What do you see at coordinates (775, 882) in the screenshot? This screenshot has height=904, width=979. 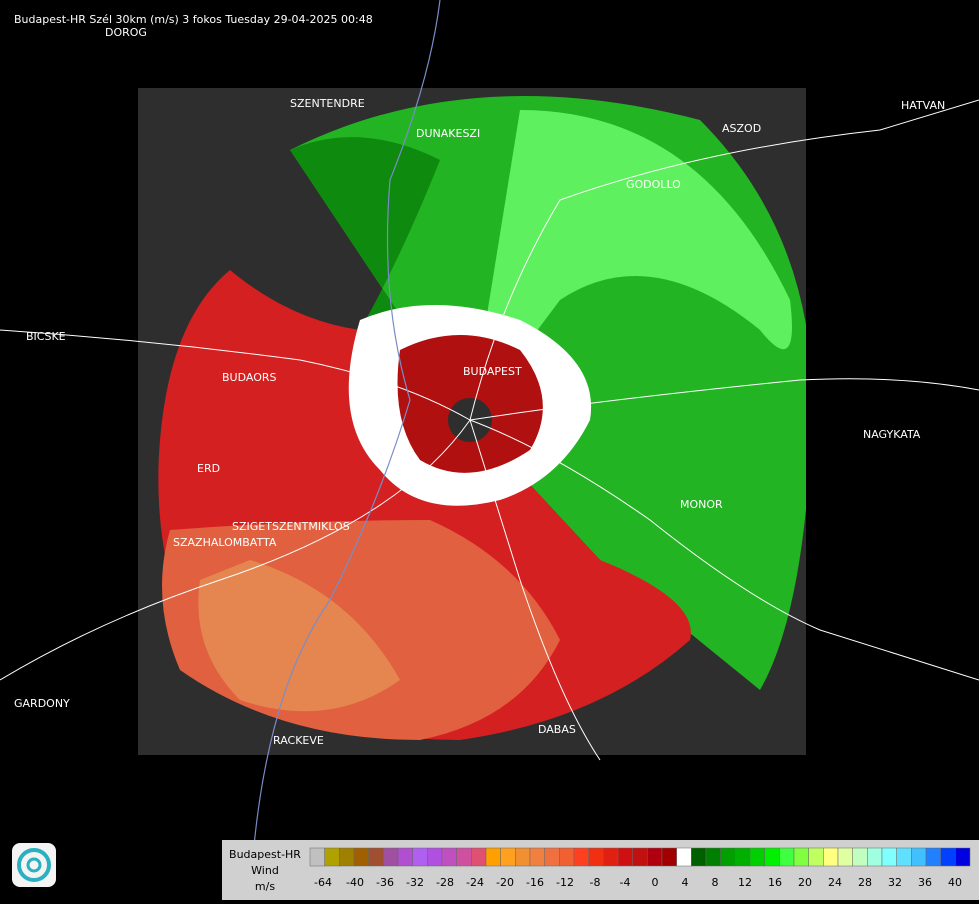 I see `legend-label: 16` at bounding box center [775, 882].